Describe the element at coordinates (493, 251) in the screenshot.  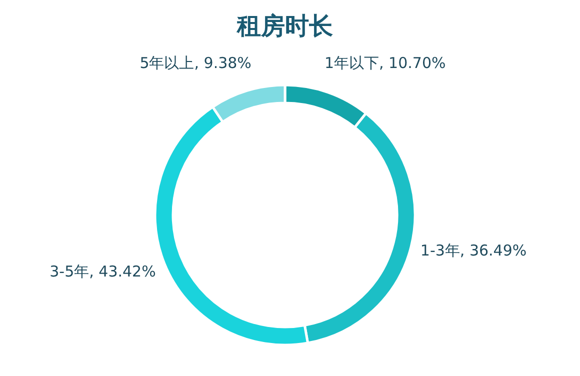
I see `data-label: , 36.49%` at that location.